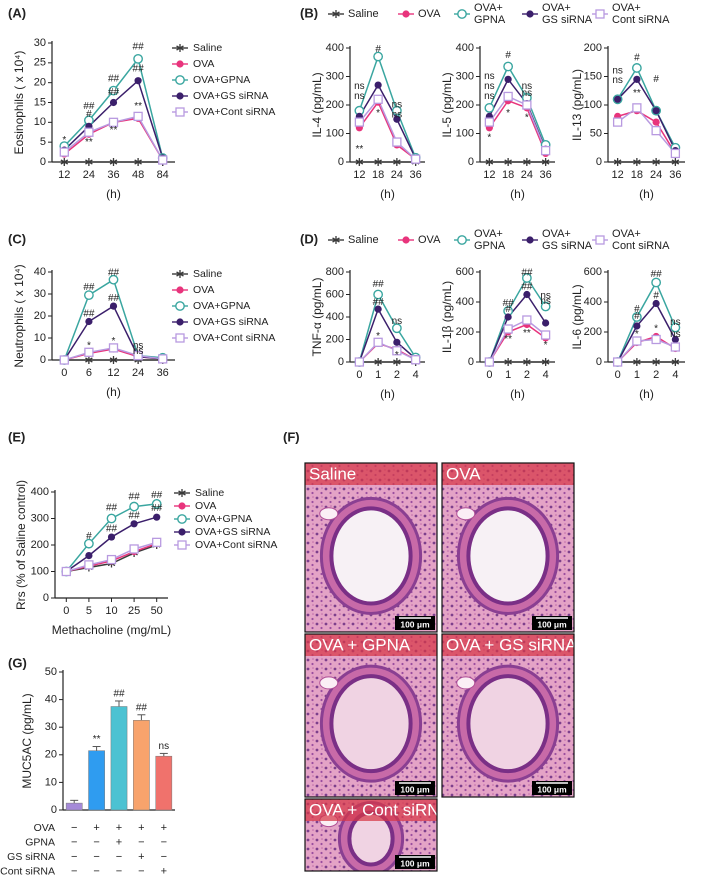 Image resolution: width=709 pixels, height=878 pixels. Describe the element at coordinates (221, 80) in the screenshot. I see `legend-label: OVA+GPNA` at that location.